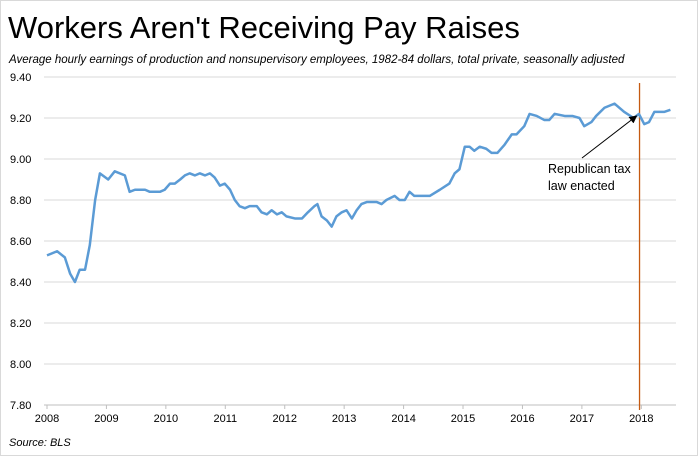 The image size is (698, 456). What do you see at coordinates (166, 419) in the screenshot?
I see `x-tick-label: 2010` at bounding box center [166, 419].